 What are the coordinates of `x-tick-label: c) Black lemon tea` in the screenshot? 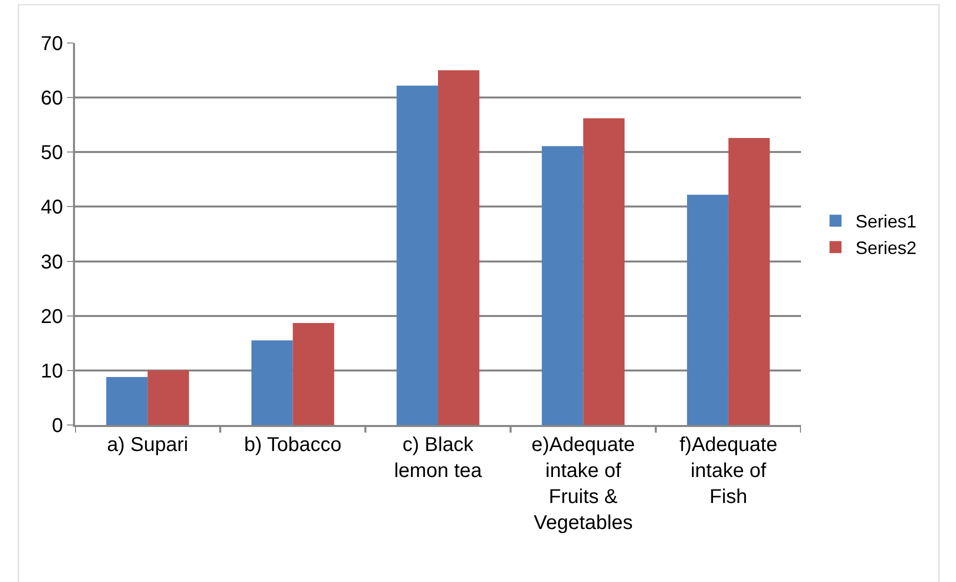 It's located at (438, 458).